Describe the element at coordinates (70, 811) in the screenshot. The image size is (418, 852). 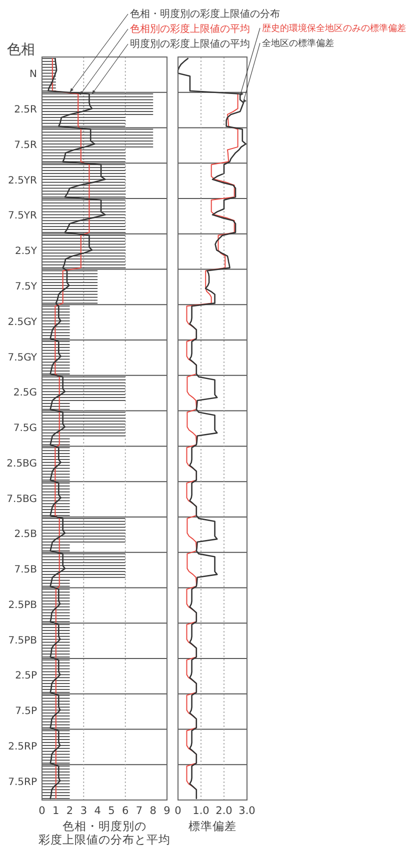
I see `x-tick-label: 2` at that location.